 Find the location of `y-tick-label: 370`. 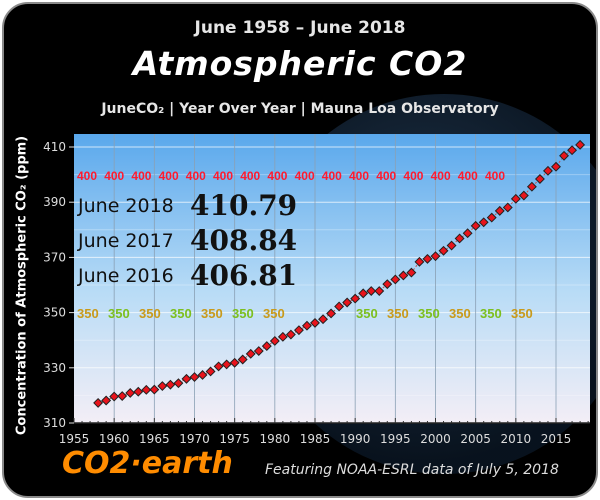

y-tick-label: 370 is located at coordinates (54, 257).